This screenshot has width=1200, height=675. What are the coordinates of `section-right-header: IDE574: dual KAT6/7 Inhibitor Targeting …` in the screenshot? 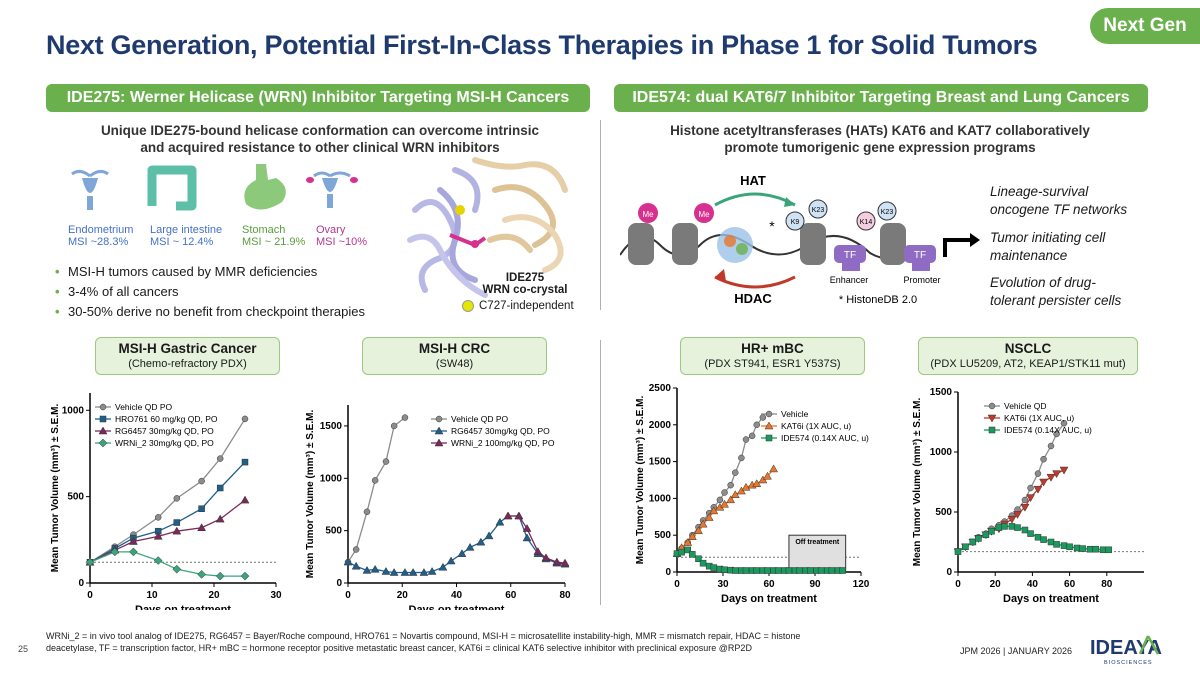 It's located at (881, 98).